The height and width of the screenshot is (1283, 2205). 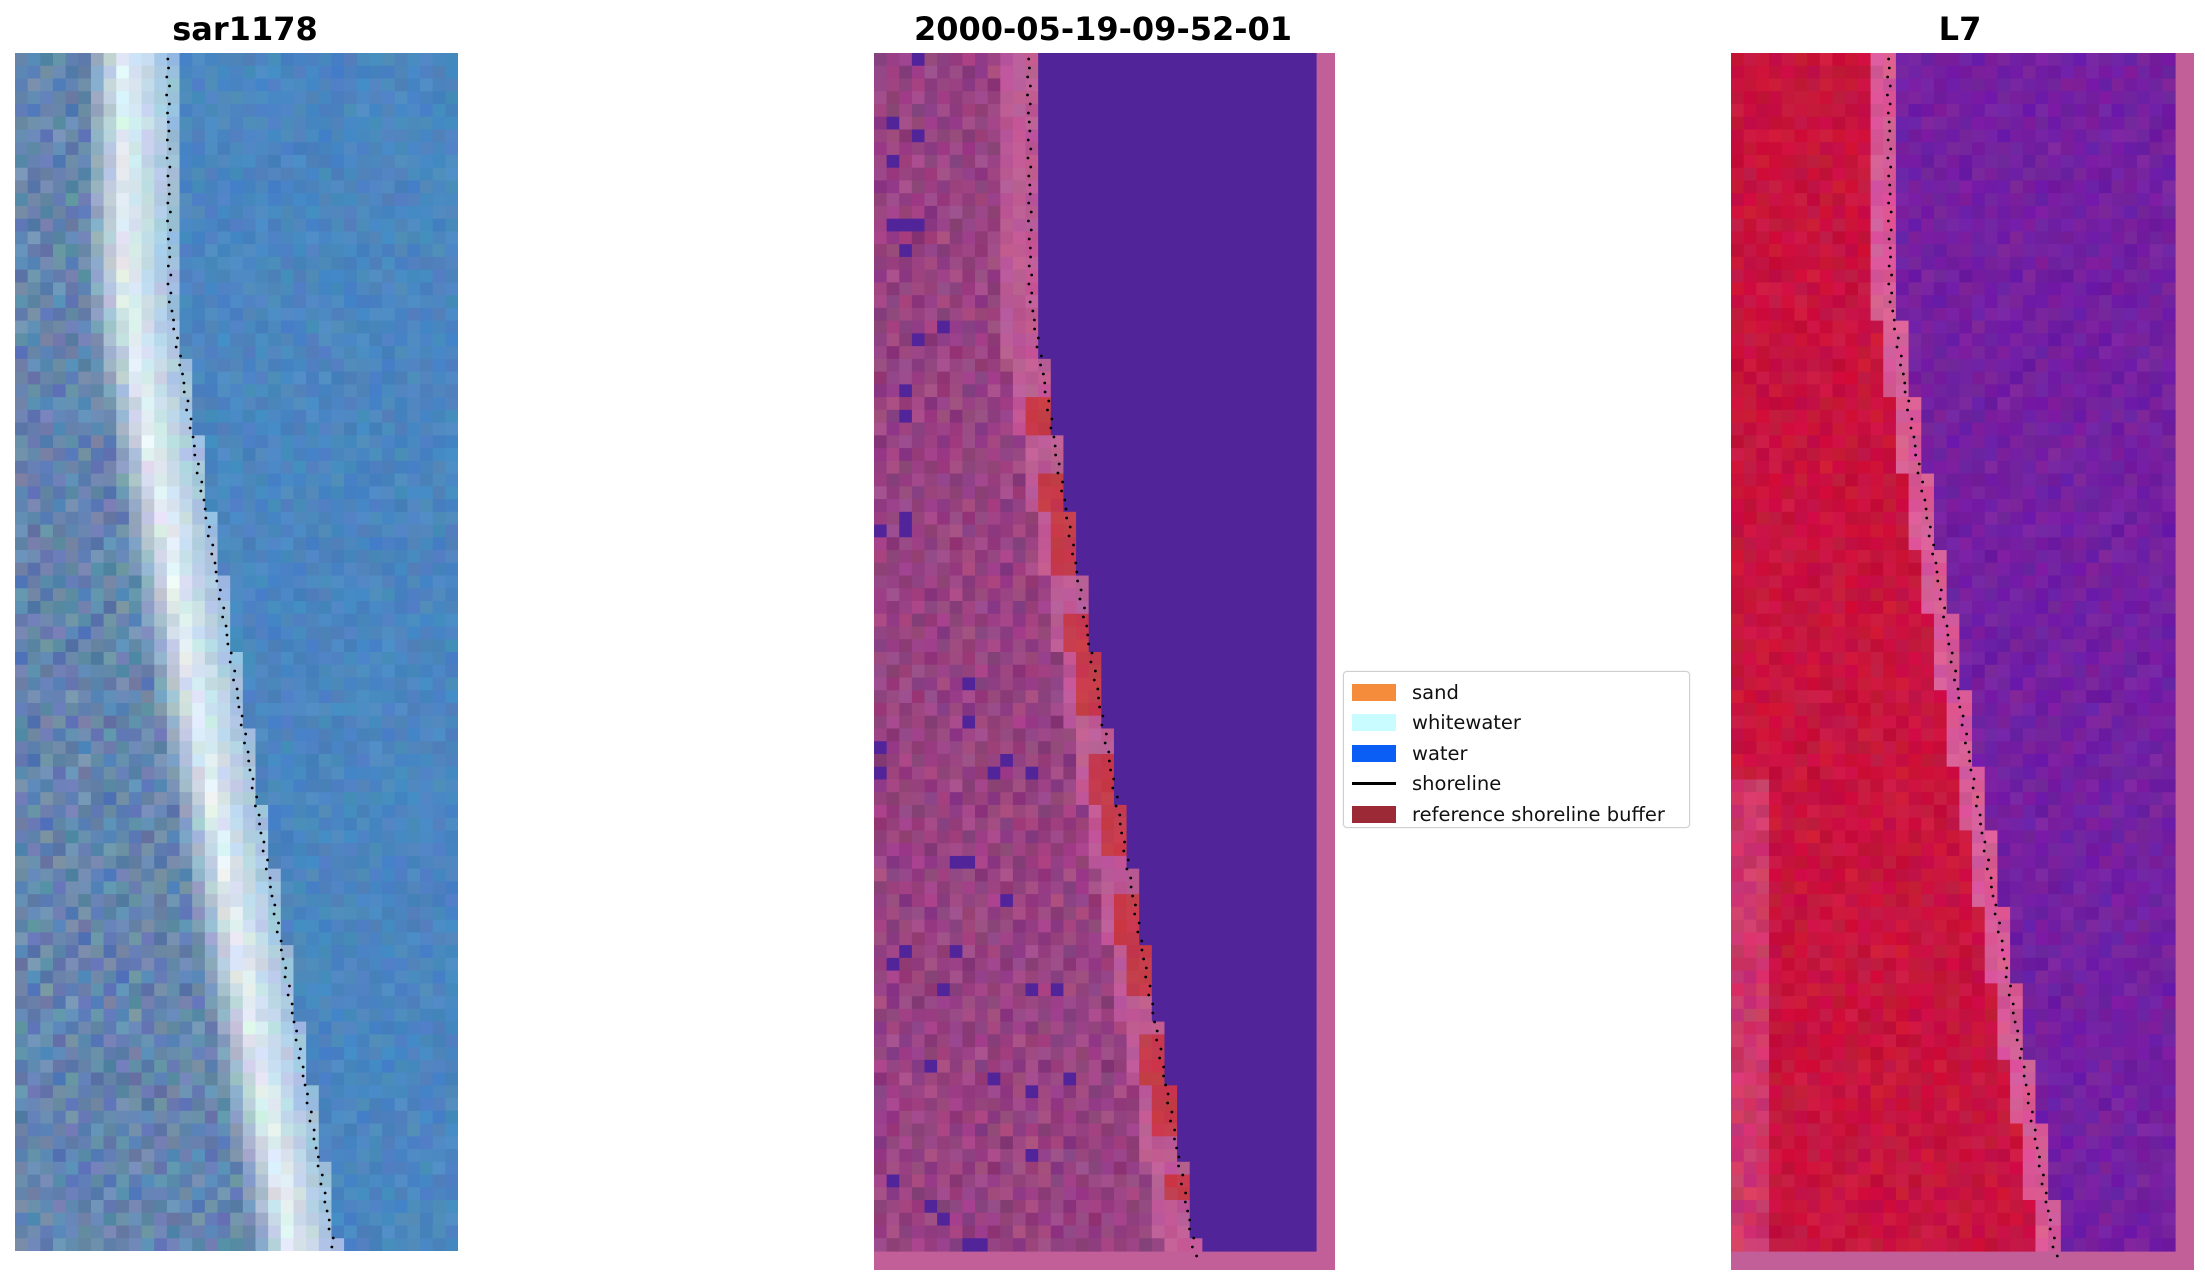 What do you see at coordinates (1466, 723) in the screenshot?
I see `legend-label-whitewater: whitewater` at bounding box center [1466, 723].